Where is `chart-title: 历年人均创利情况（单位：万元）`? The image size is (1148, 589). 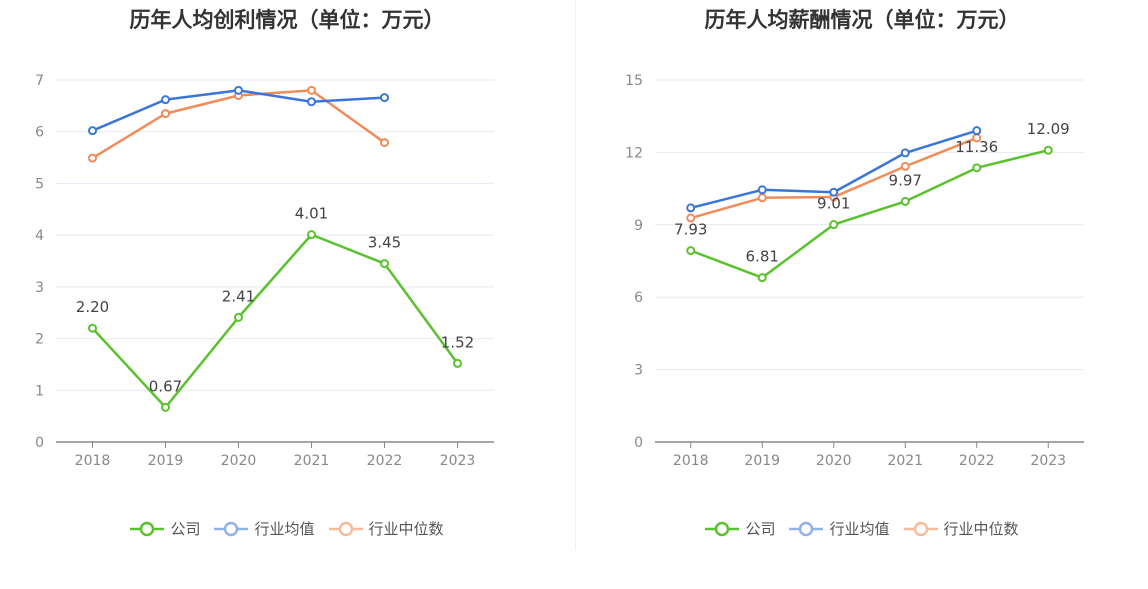
chart-title: 历年人均创利情况（单位：万元） is located at coordinates (287, 20).